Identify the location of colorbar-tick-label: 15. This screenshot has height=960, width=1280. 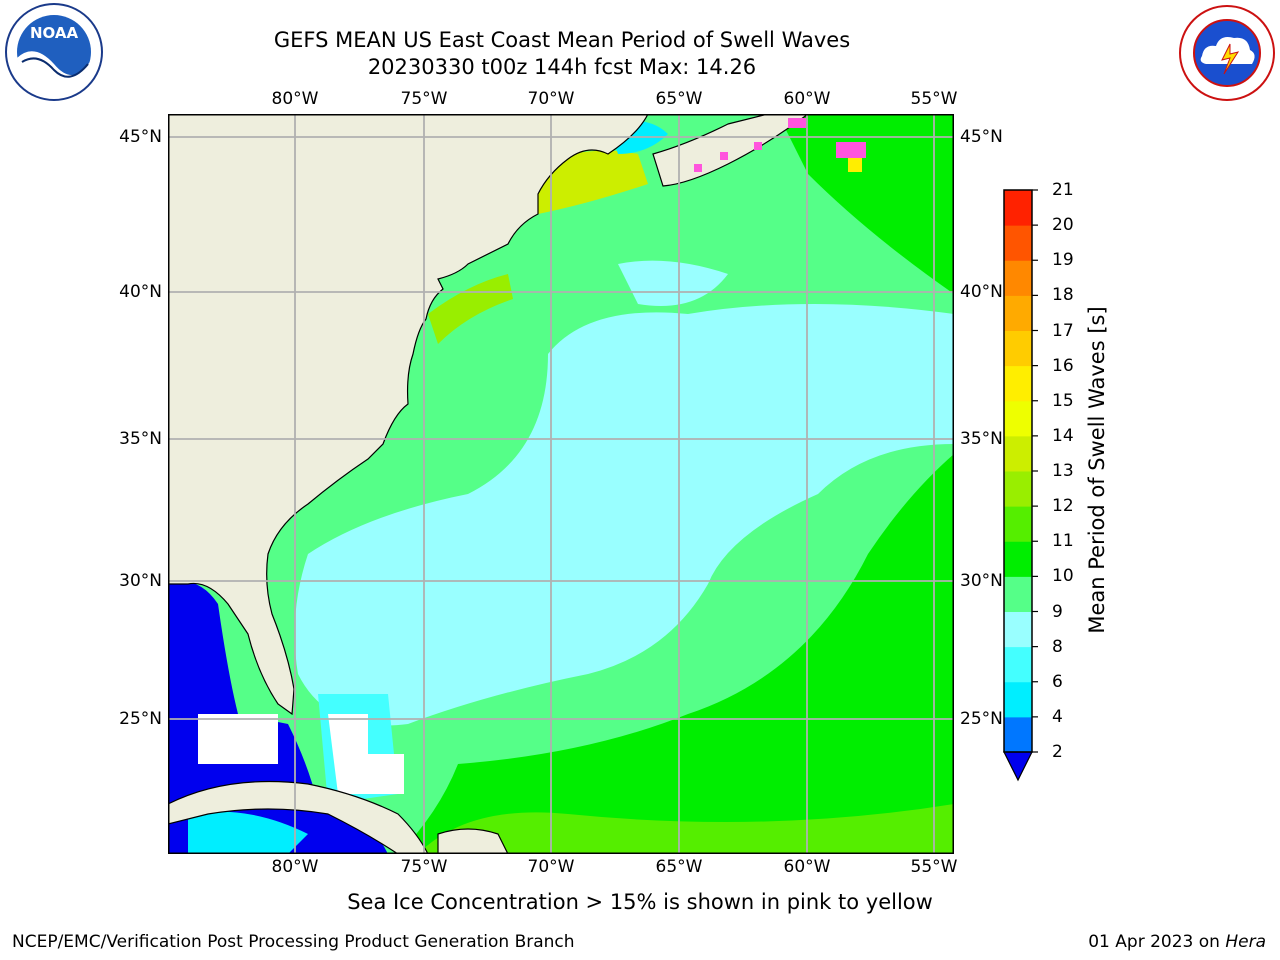
(1063, 400).